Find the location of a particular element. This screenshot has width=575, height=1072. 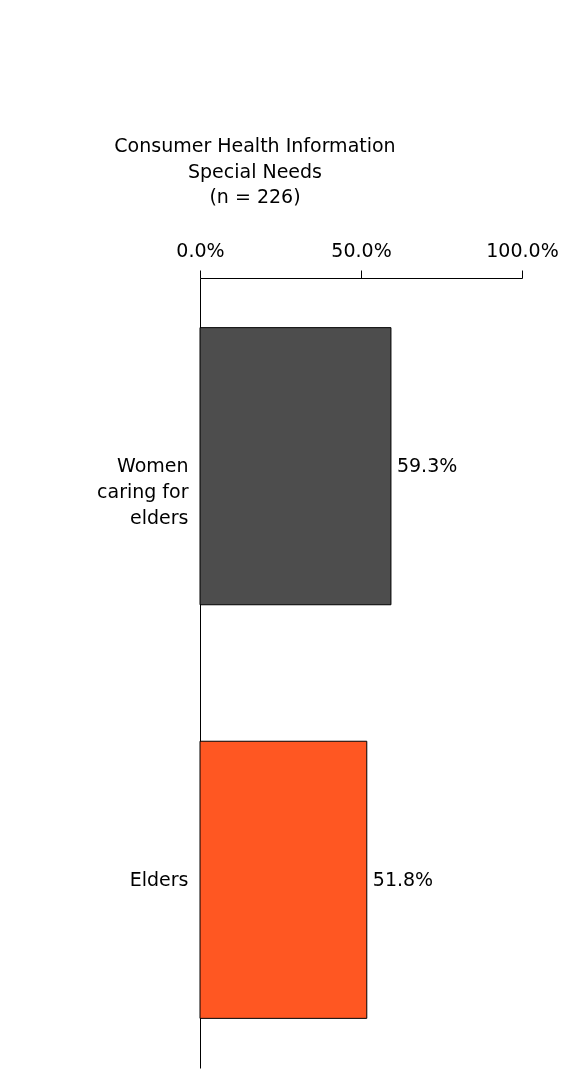

x-tick-label: 0.0% is located at coordinates (200, 249).